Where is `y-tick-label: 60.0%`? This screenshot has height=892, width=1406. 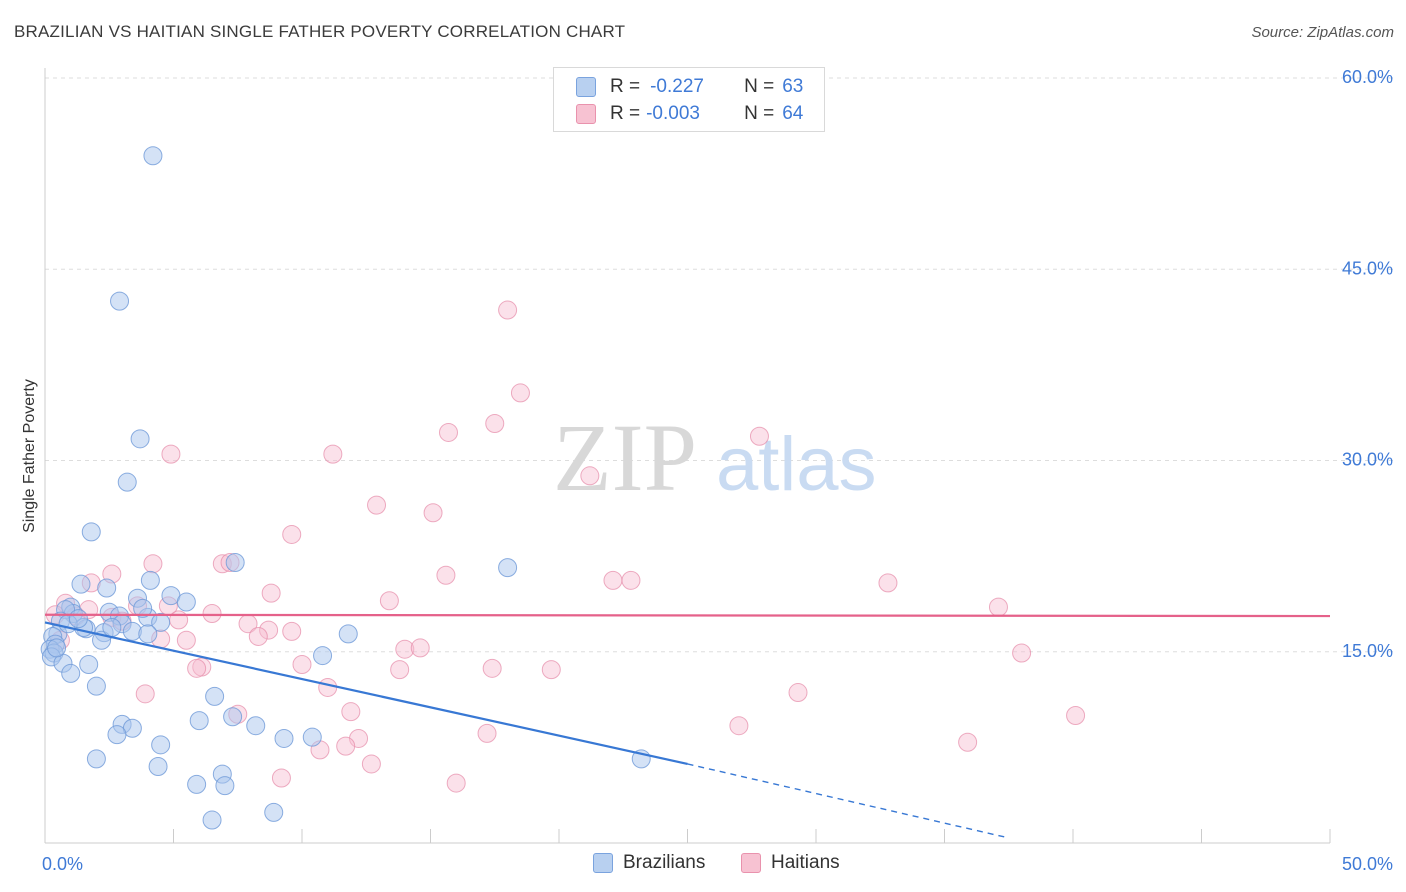 y-tick-label: 60.0% is located at coordinates (1367, 77).